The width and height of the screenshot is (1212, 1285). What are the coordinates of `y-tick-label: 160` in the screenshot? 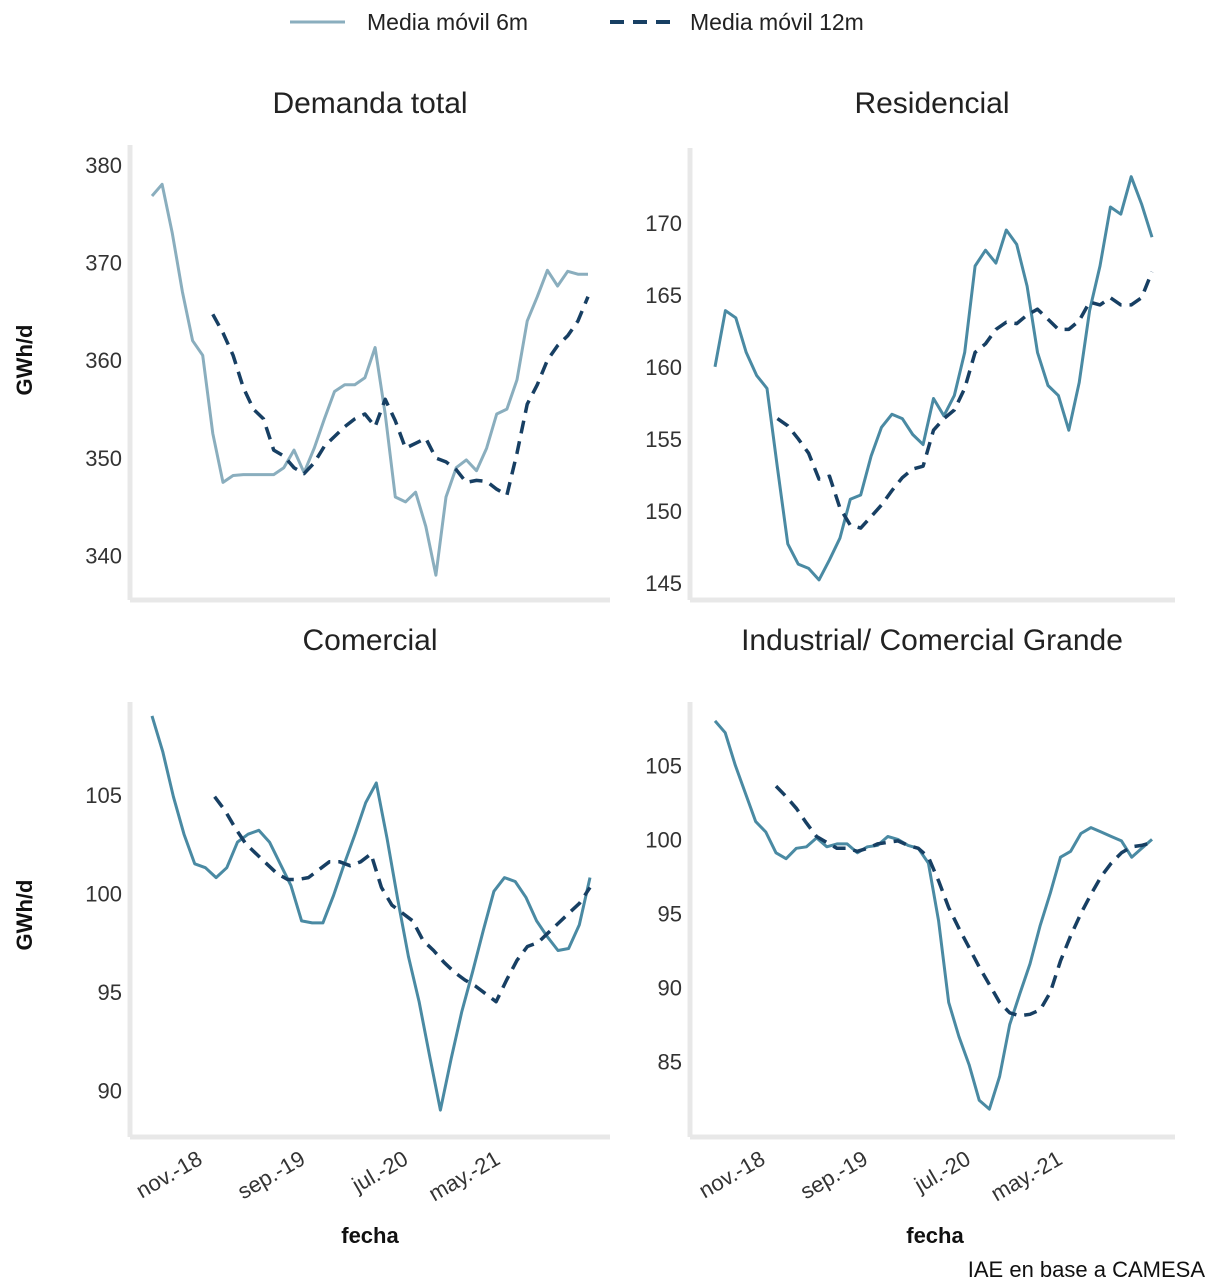 It's located at (663, 367).